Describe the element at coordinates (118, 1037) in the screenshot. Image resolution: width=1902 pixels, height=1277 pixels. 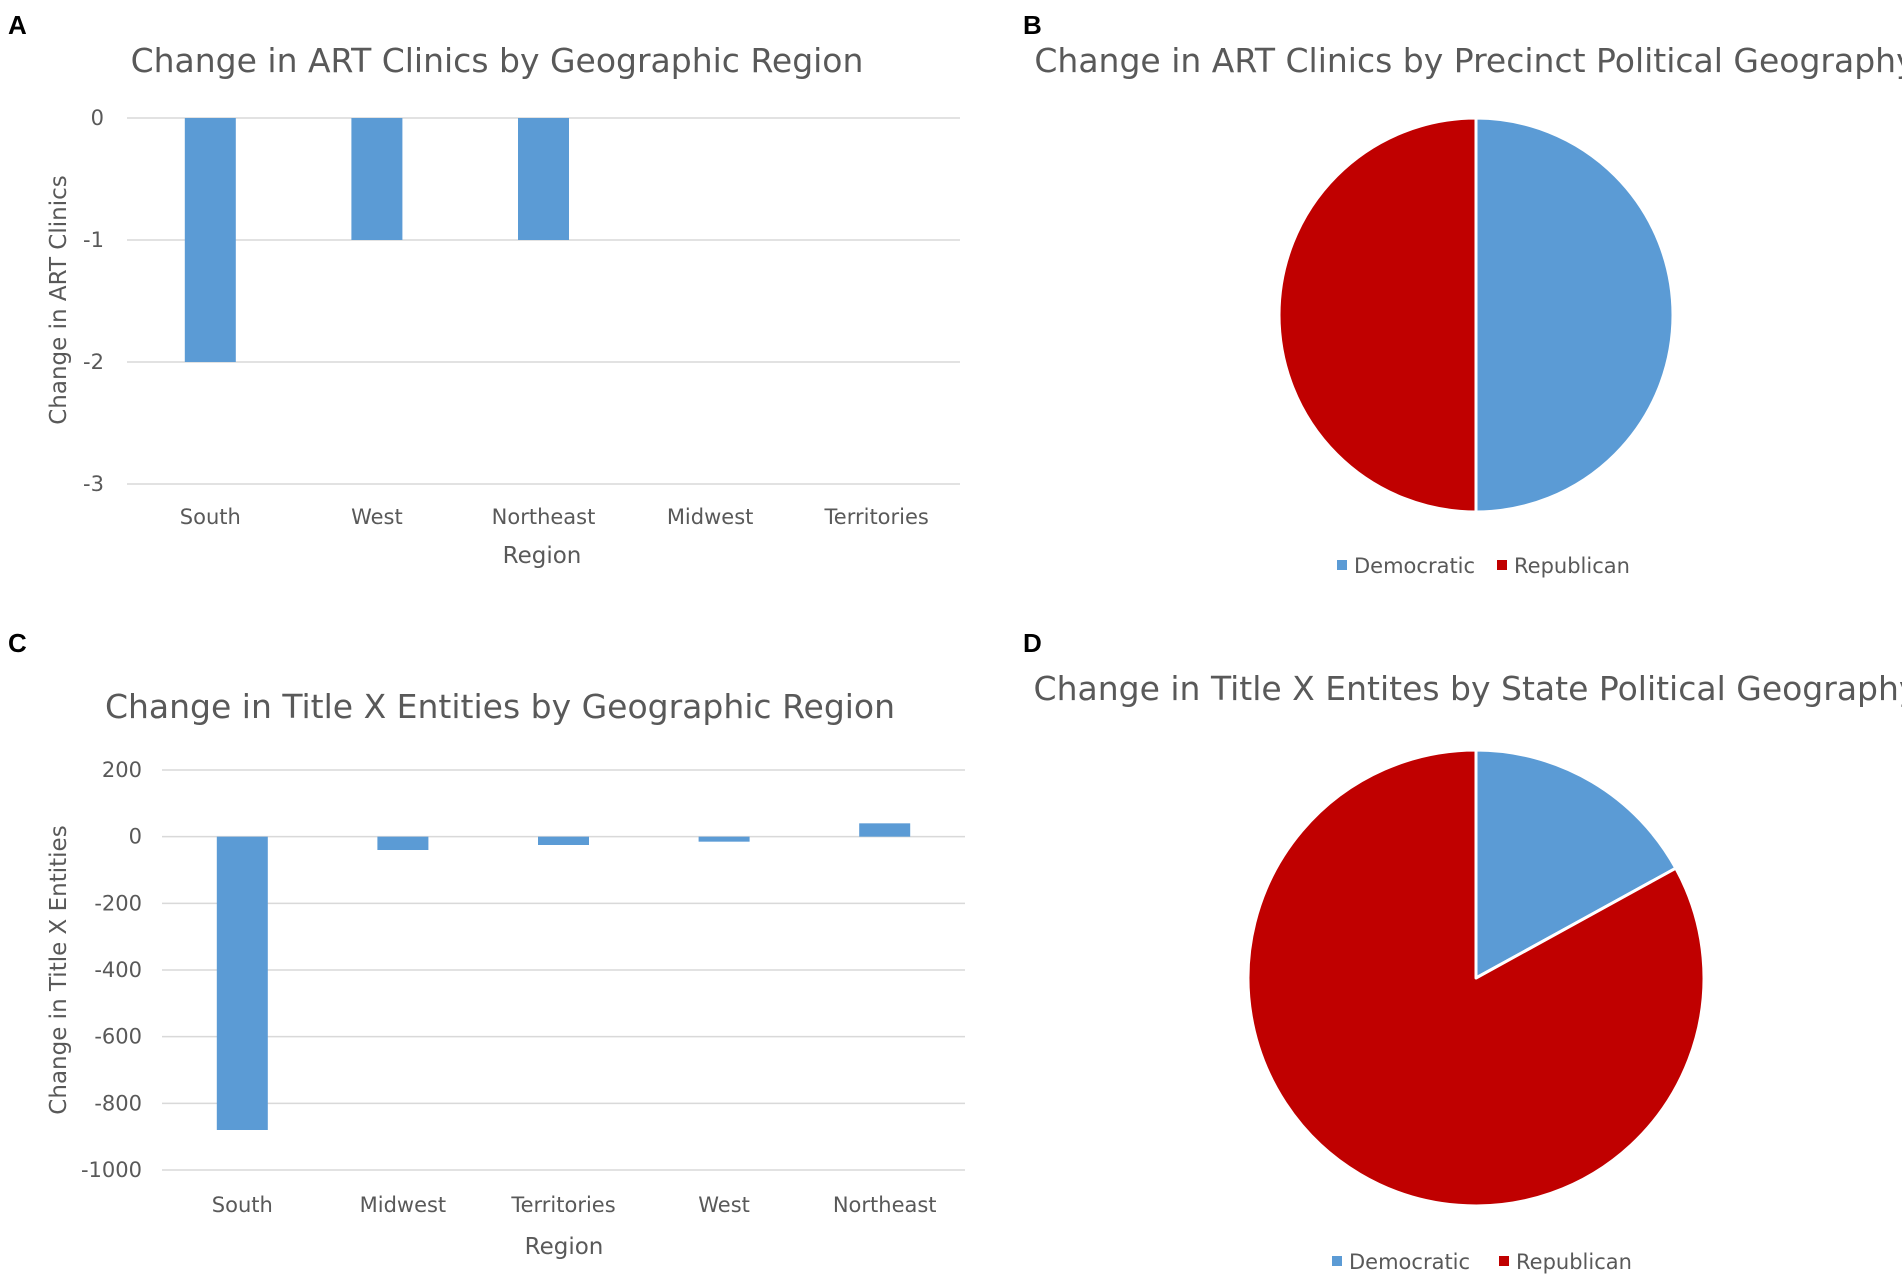
I see `y-tick-label: -600` at that location.